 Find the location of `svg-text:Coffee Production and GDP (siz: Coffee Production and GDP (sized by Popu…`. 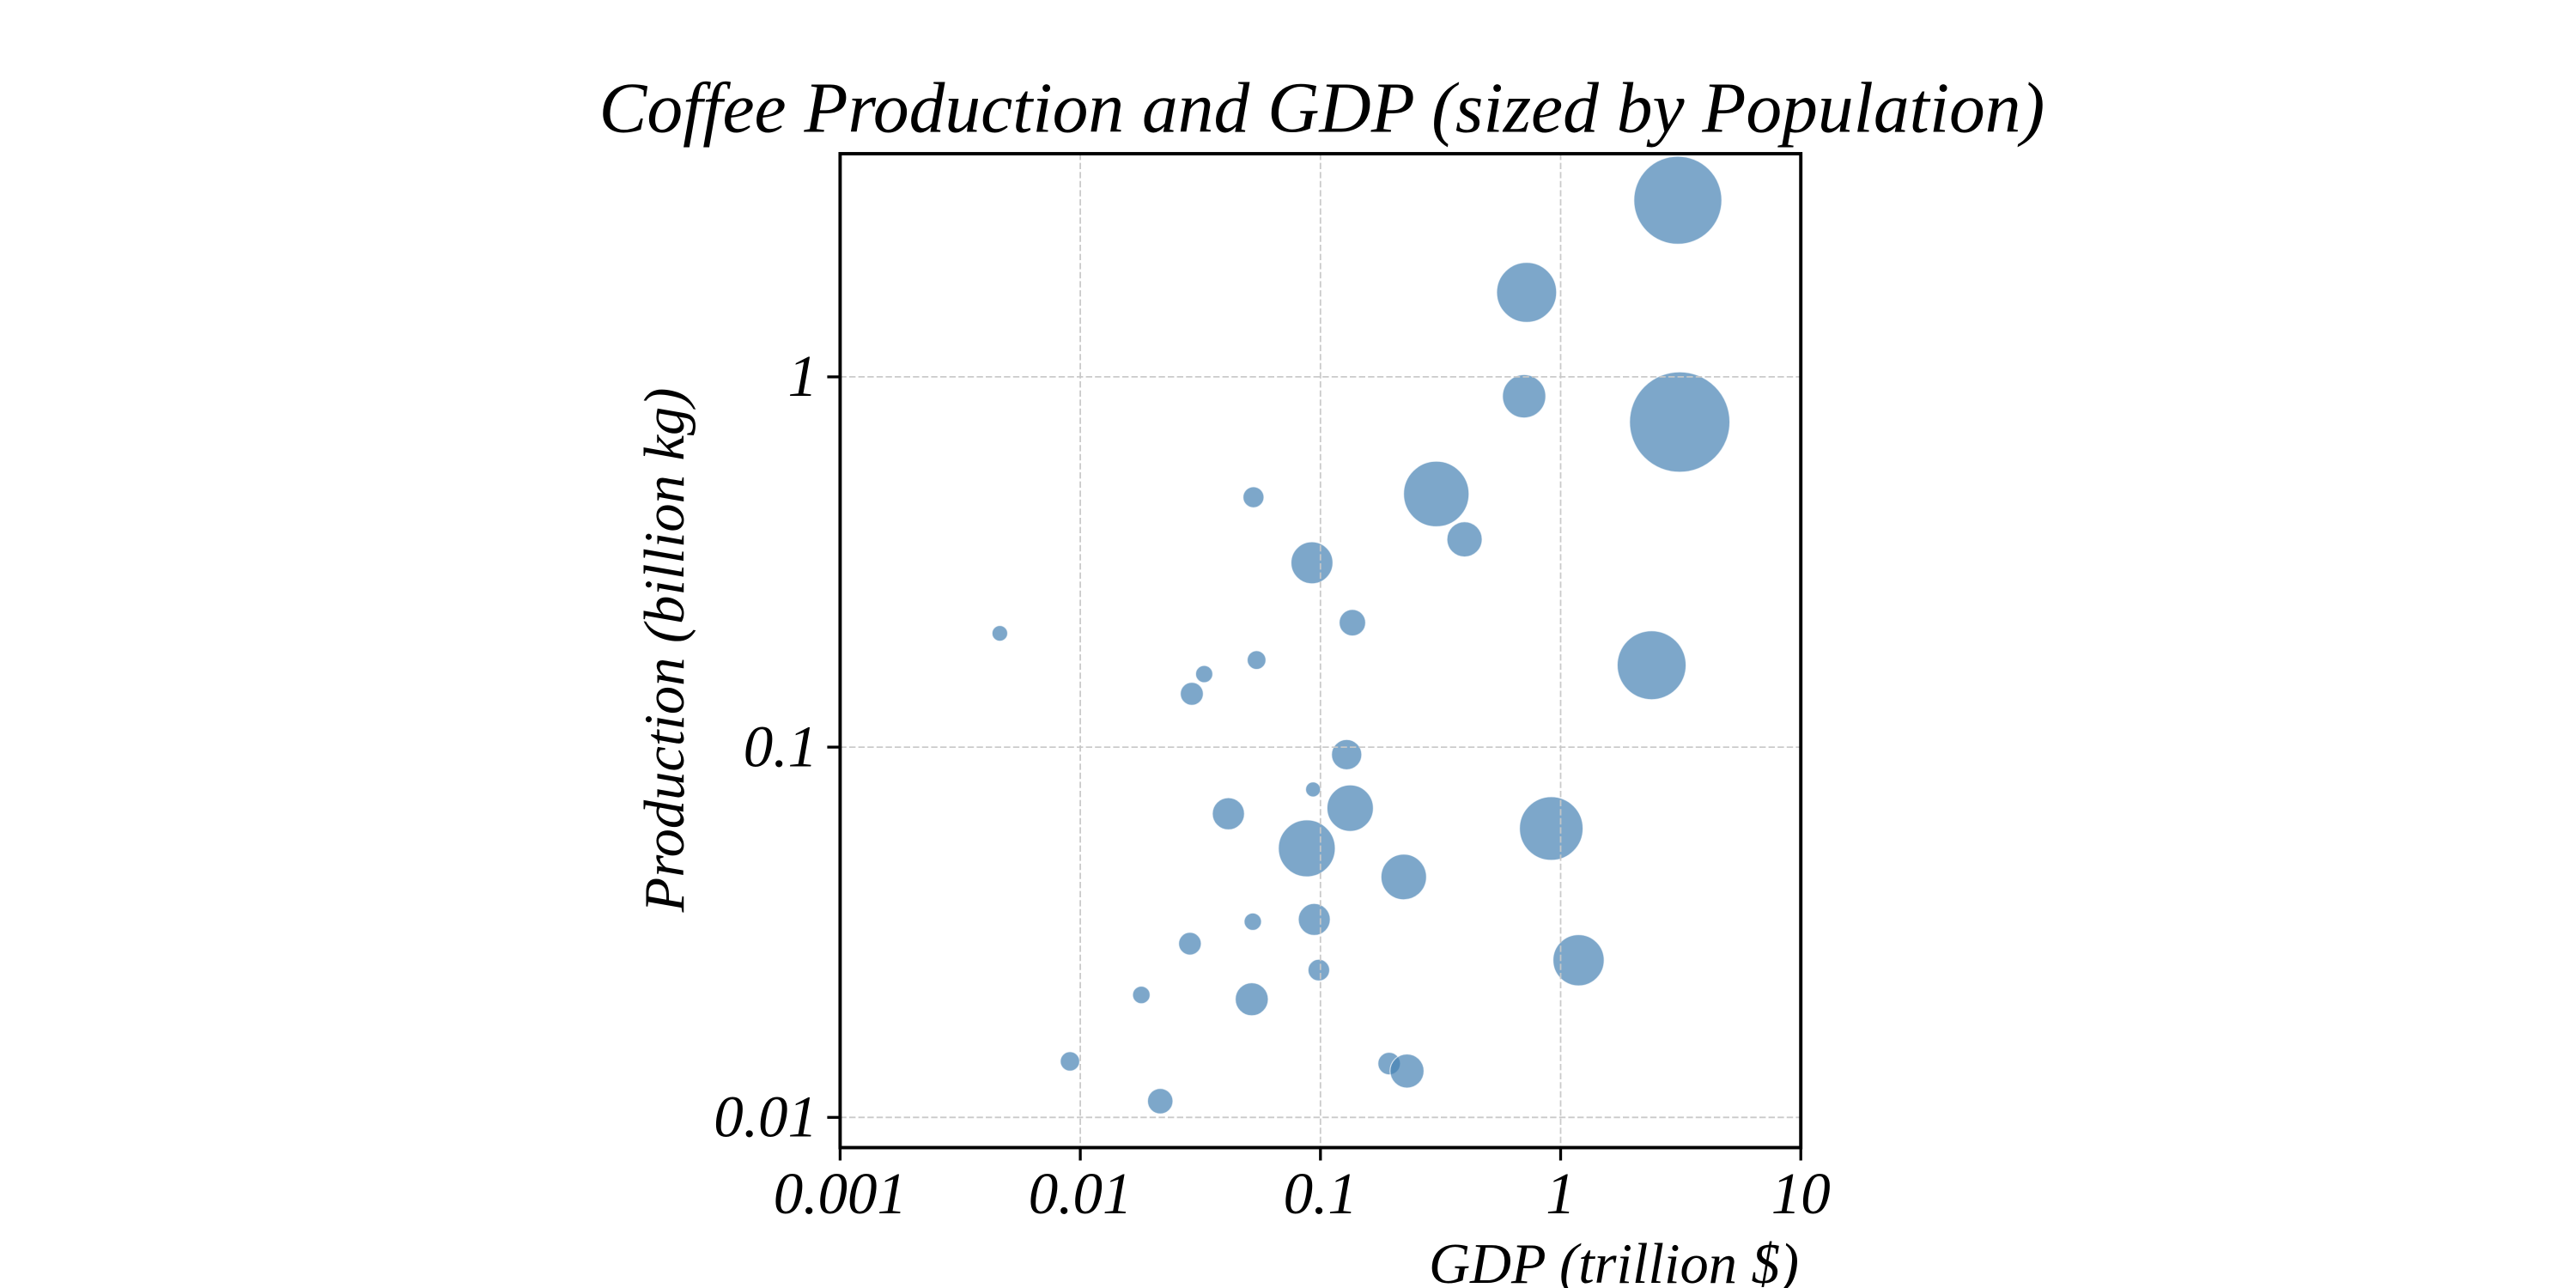

svg-text:Coffee Production and GDP (siz: Coffee Production and GDP (sized by Popu… is located at coordinates (1322, 109).